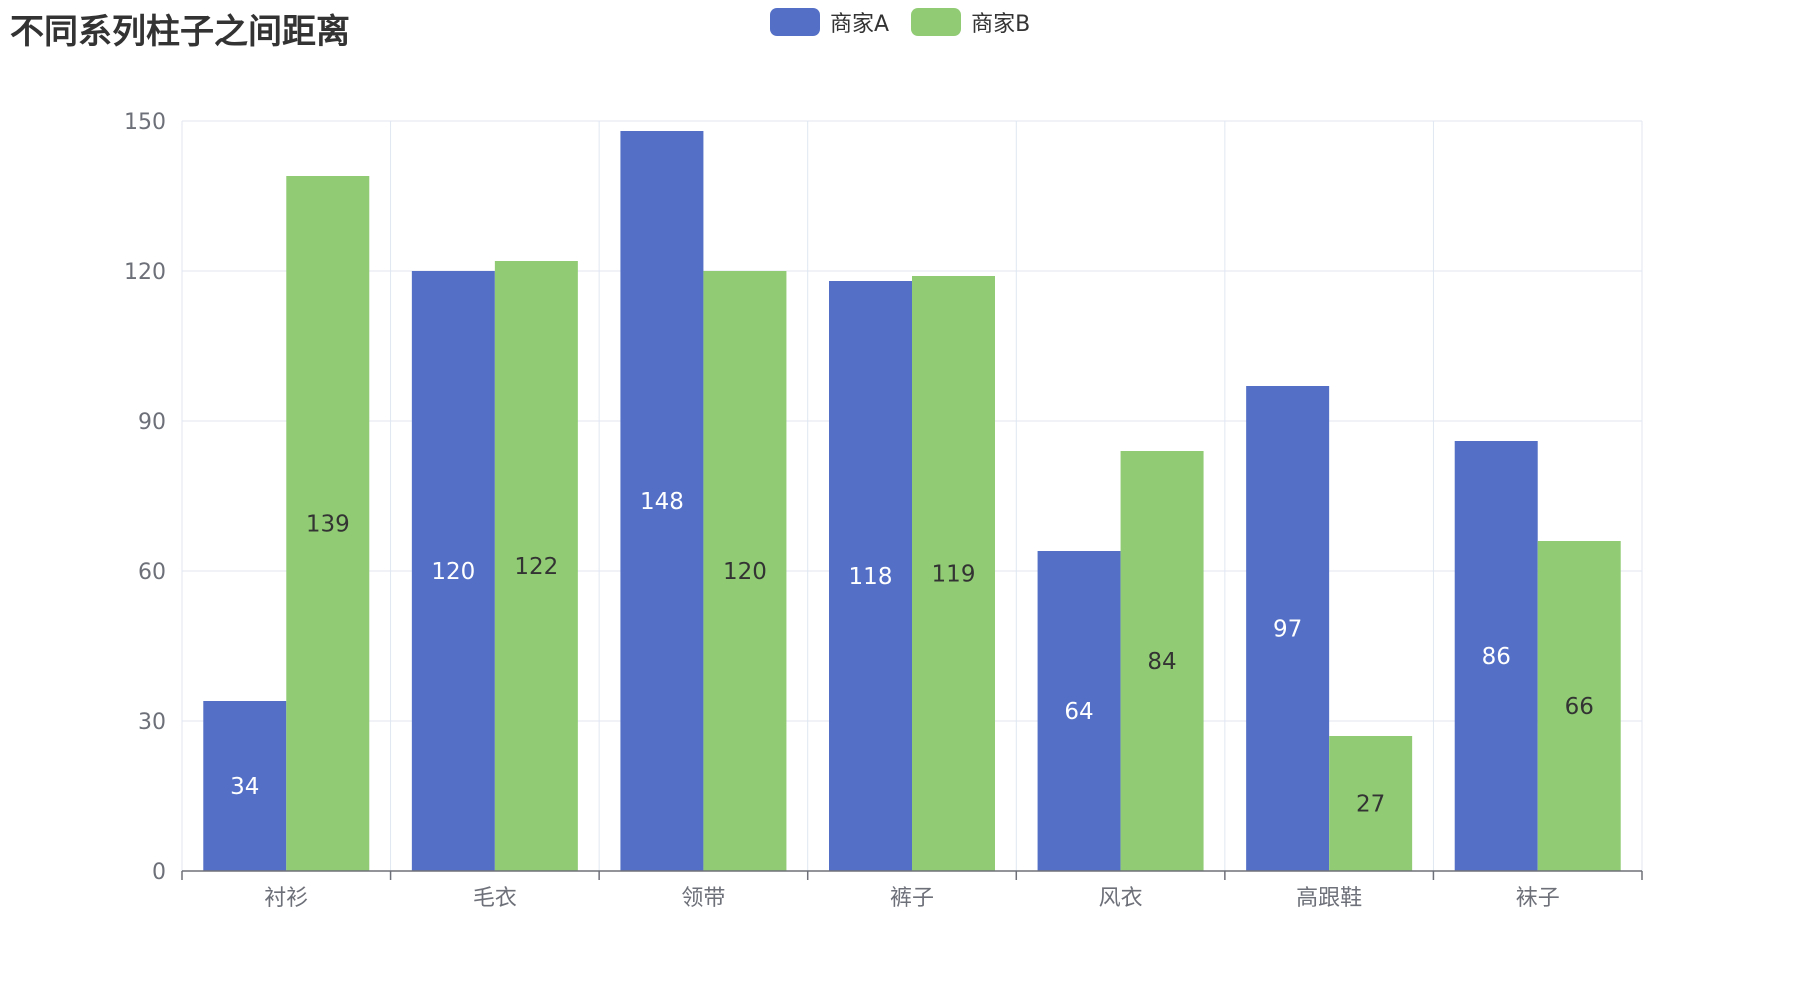  Describe the element at coordinates (286, 898) in the screenshot. I see `x-tick-label: 衬衫` at that location.